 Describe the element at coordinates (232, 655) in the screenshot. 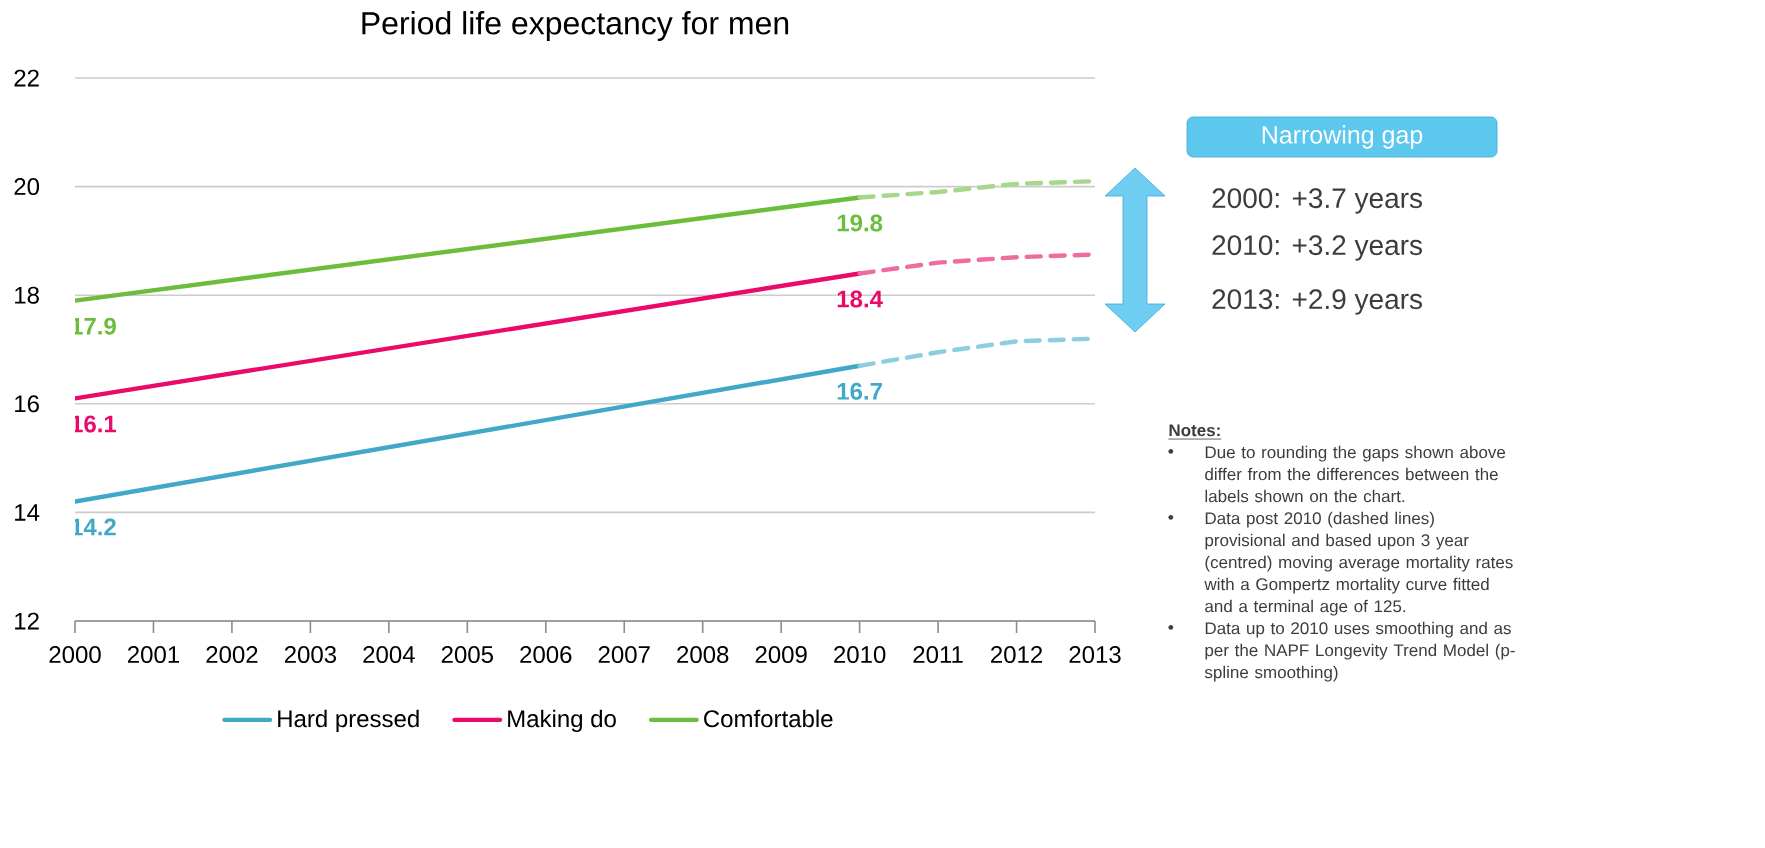

I see `x-tick-label: 2002` at that location.